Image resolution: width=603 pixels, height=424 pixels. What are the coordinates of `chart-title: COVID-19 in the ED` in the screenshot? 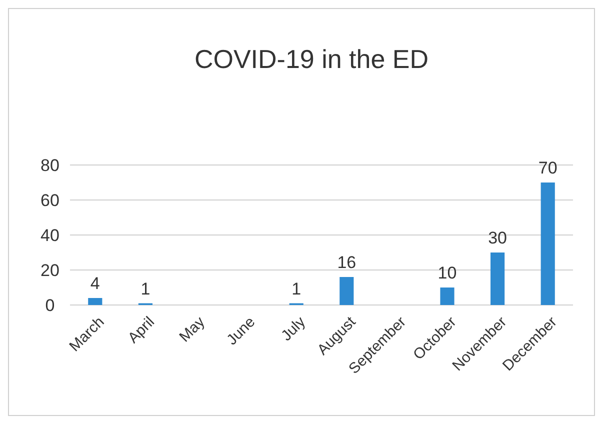 It's located at (311, 59).